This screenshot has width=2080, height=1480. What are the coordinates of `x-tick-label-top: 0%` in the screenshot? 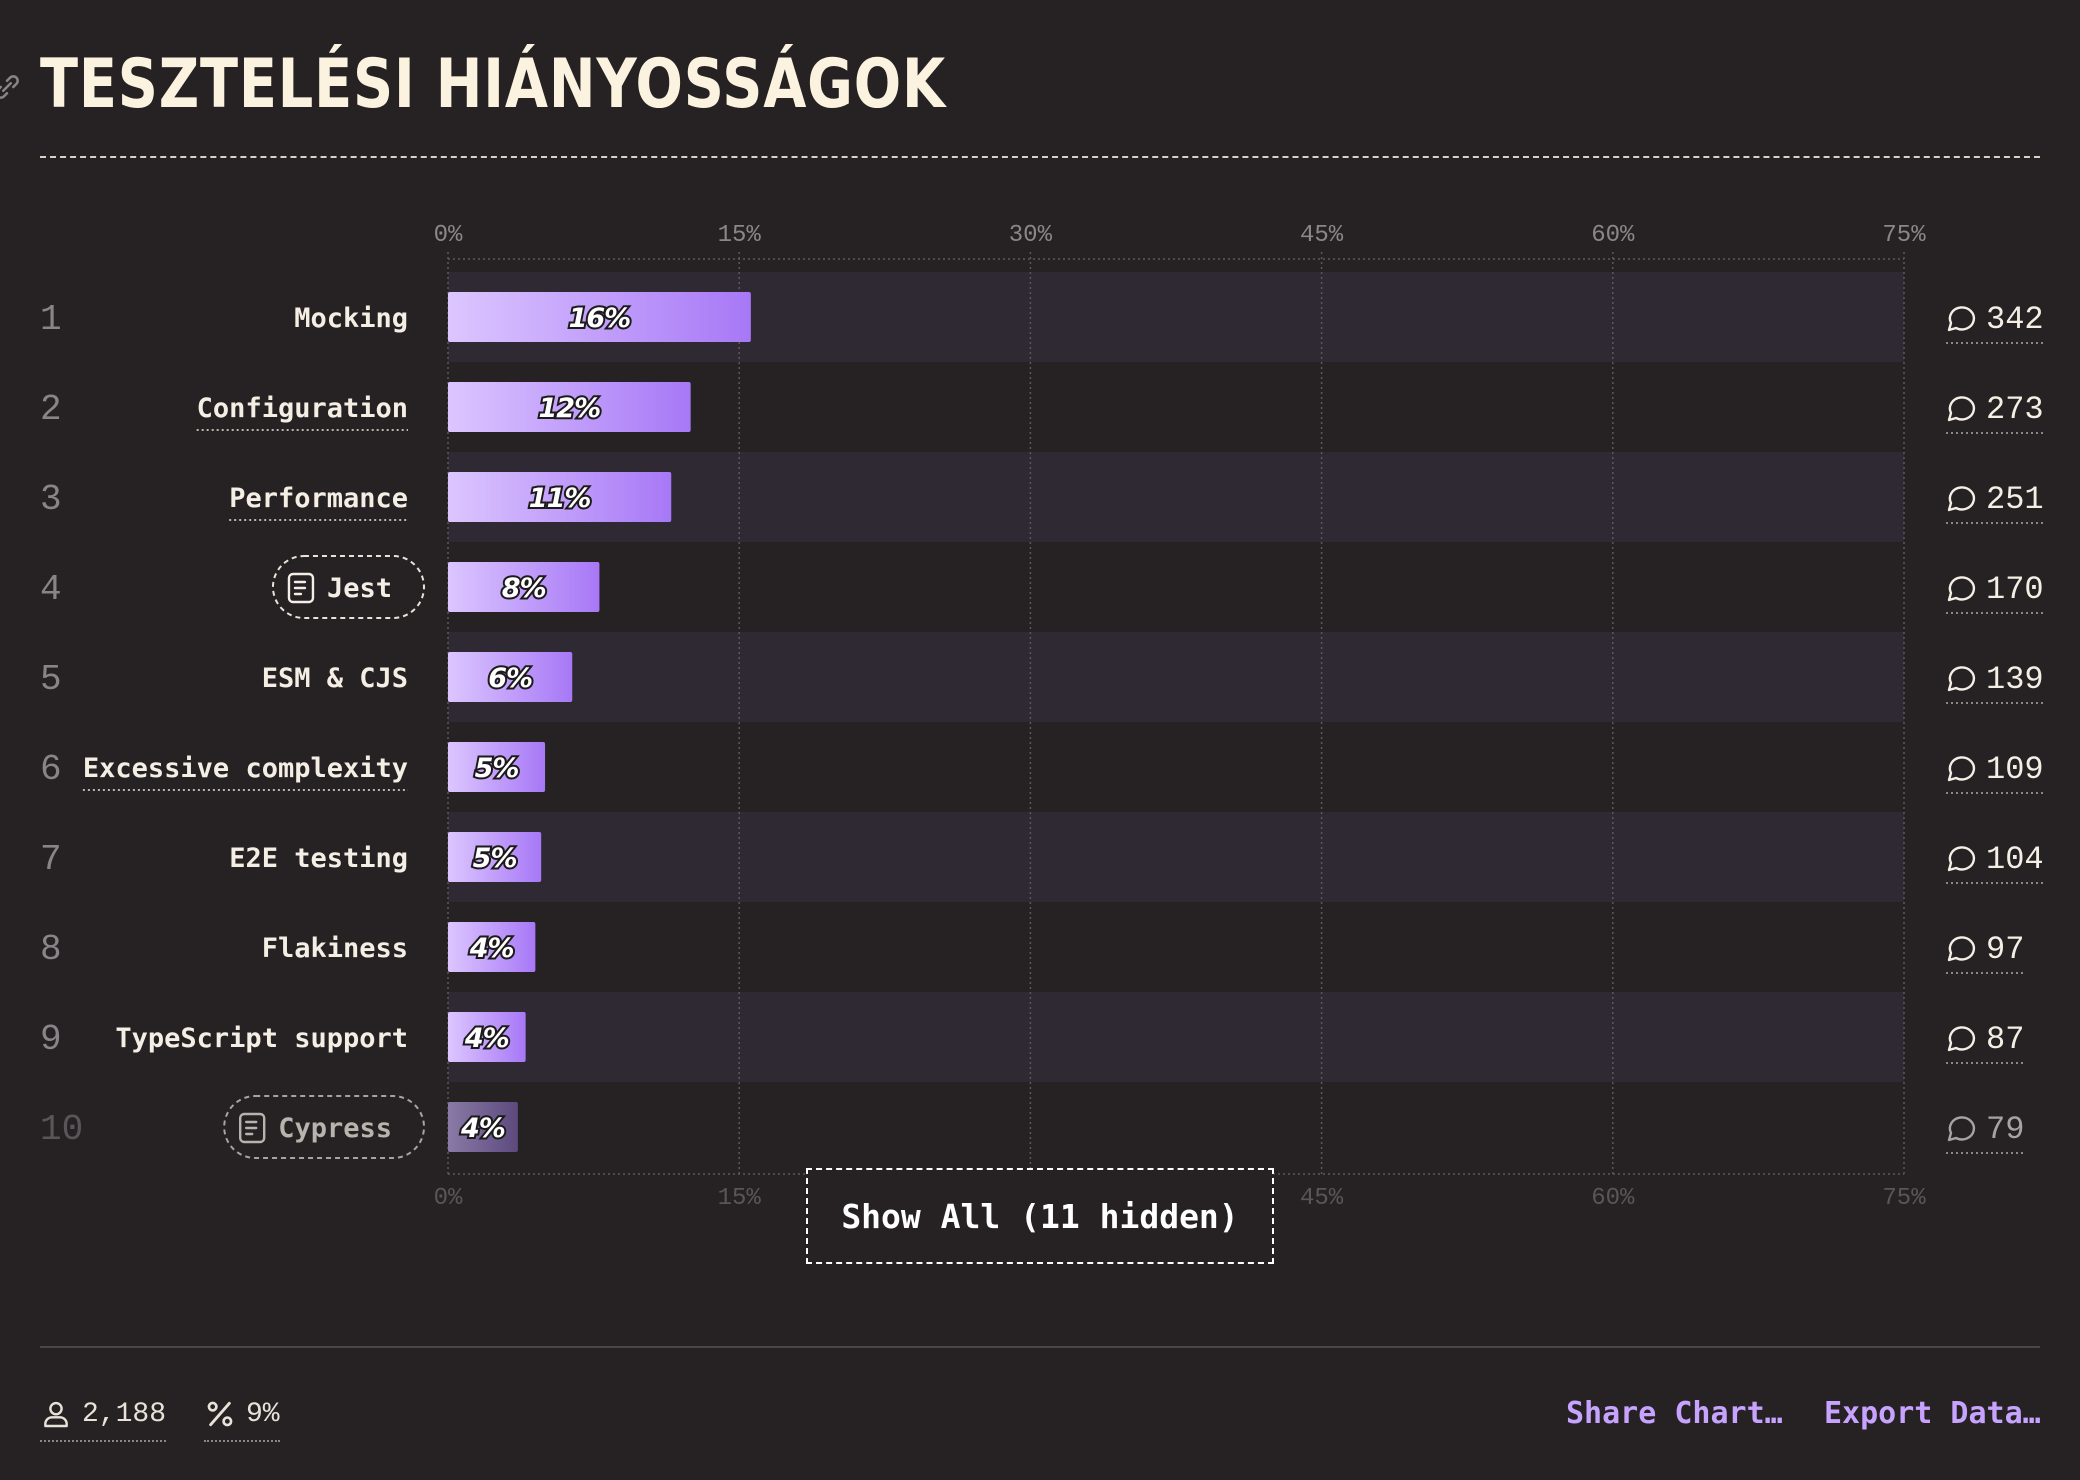 It's located at (448, 235).